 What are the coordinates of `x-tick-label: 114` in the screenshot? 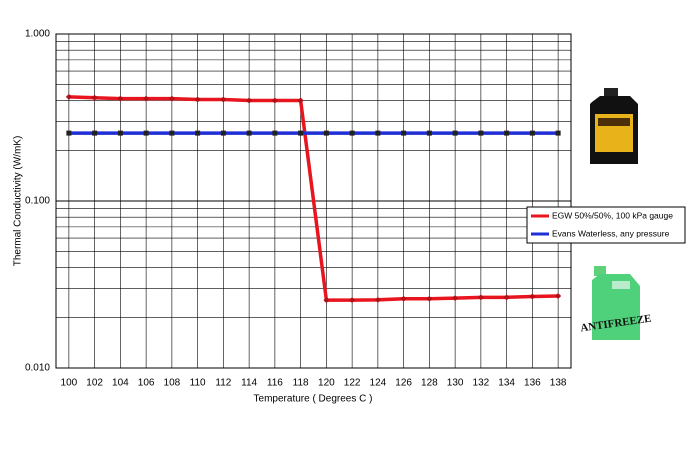 It's located at (249, 383).